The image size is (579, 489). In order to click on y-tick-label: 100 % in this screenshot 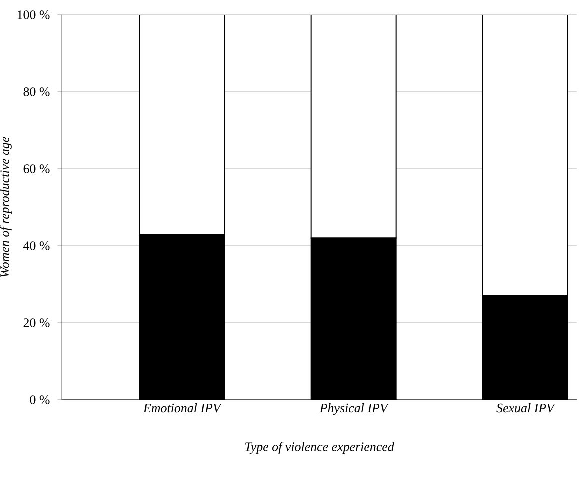, I will do `click(34, 15)`.